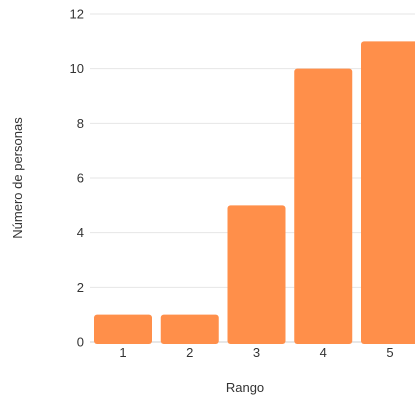 The width and height of the screenshot is (415, 400). I want to click on y-axis-title: Número de personas, so click(17, 178).